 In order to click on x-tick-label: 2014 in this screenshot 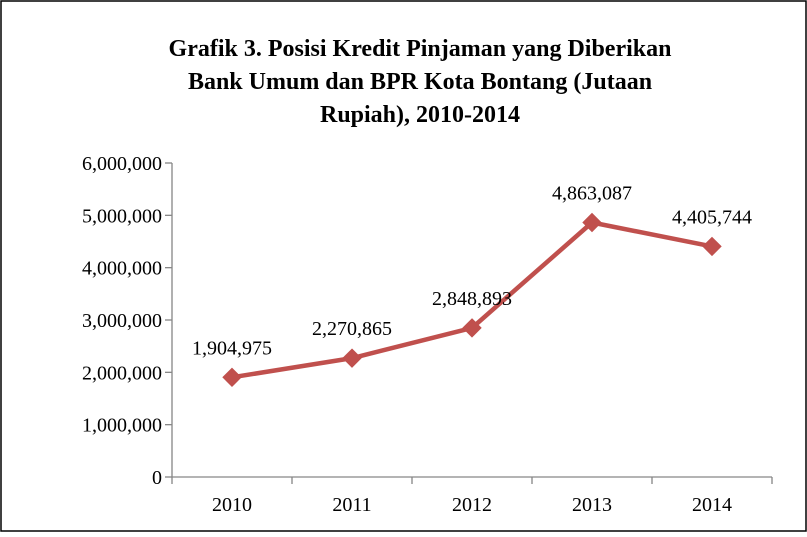, I will do `click(712, 505)`.